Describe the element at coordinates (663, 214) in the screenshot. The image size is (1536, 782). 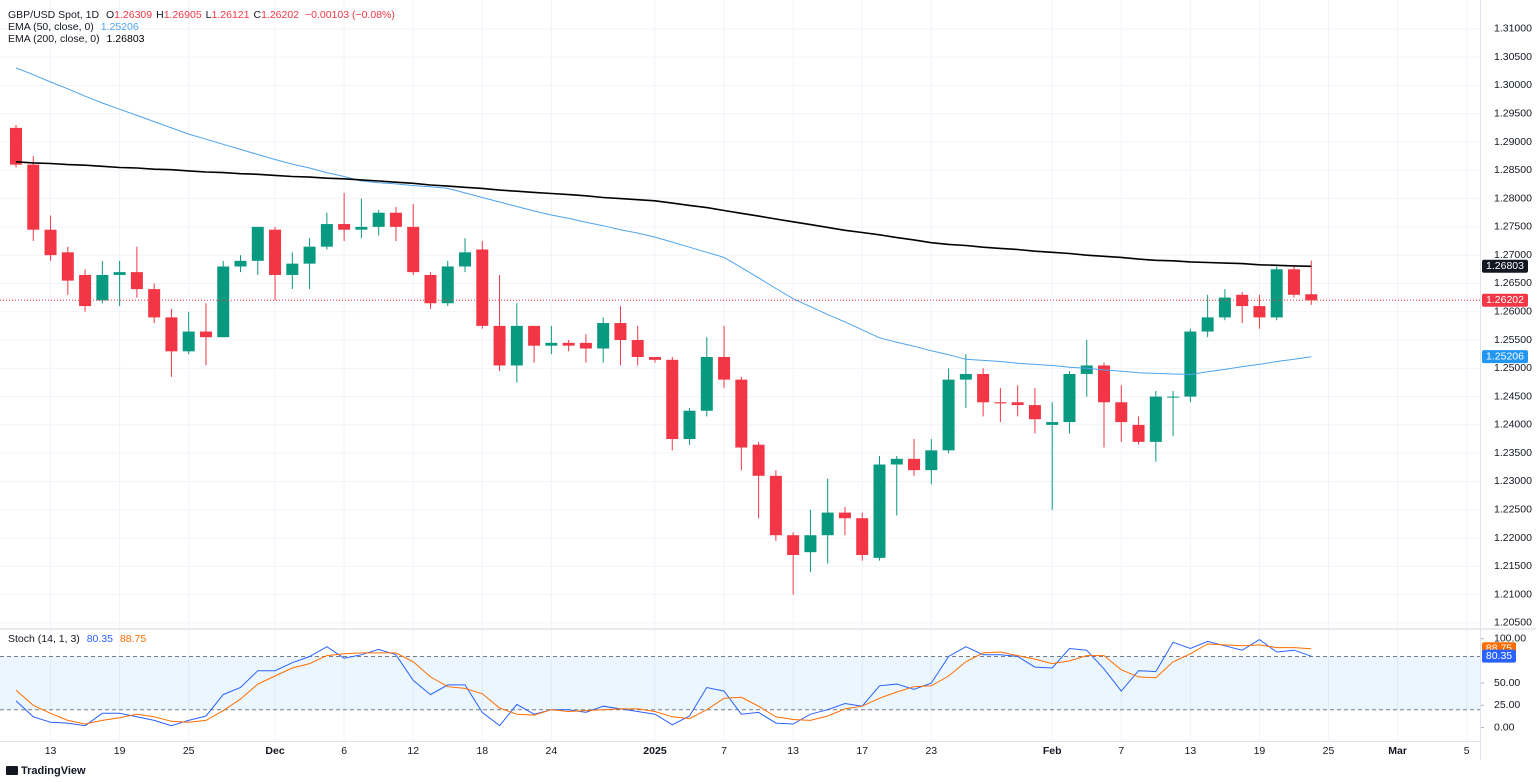
I see `ema-line` at that location.